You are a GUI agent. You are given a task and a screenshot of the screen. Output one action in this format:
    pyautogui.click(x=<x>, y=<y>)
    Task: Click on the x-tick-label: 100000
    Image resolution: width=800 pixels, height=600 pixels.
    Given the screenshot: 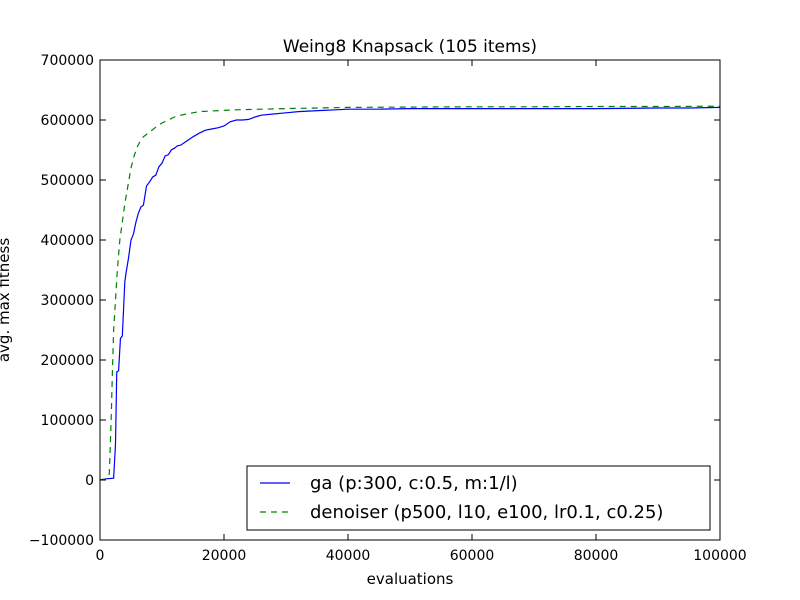 What is the action you would take?
    pyautogui.click(x=719, y=556)
    